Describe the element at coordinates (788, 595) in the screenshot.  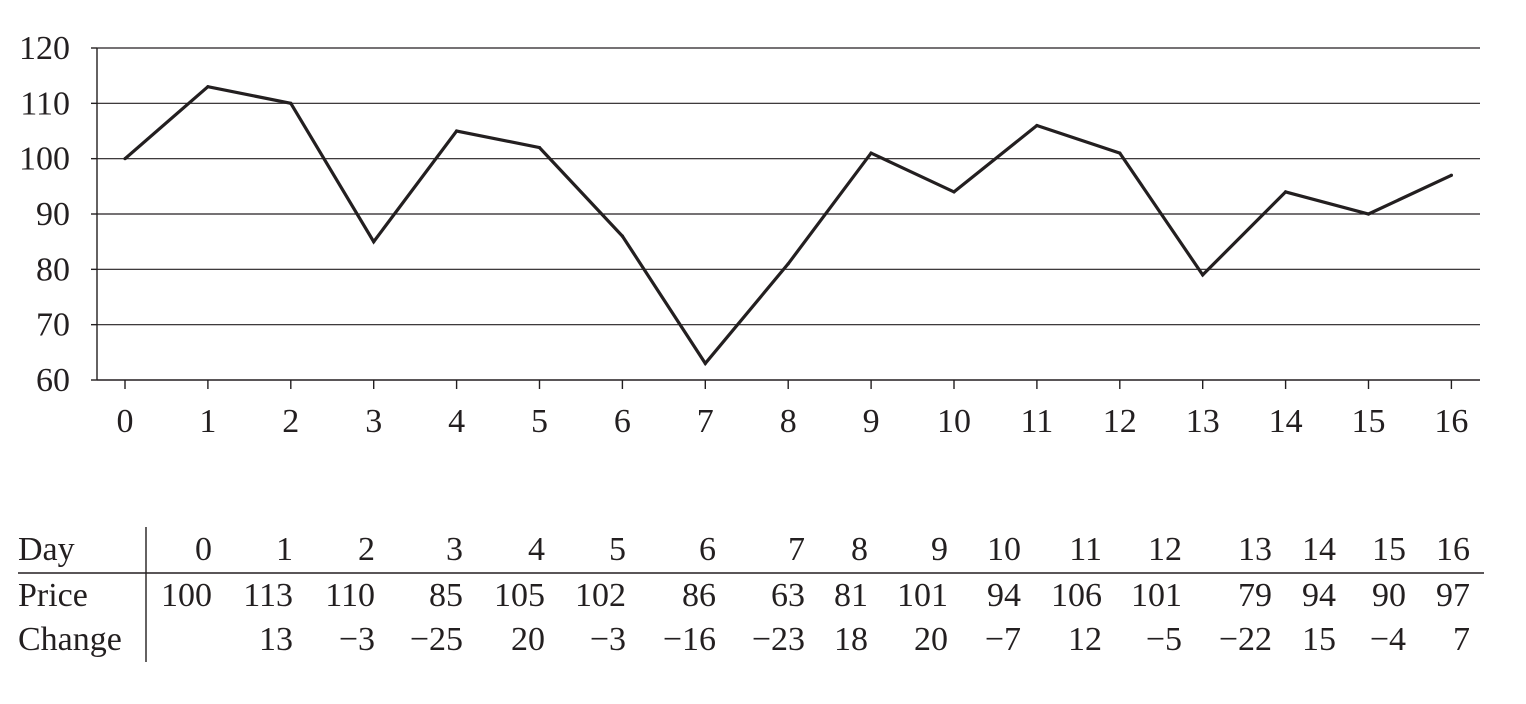
I see `price-cell: 63` at that location.